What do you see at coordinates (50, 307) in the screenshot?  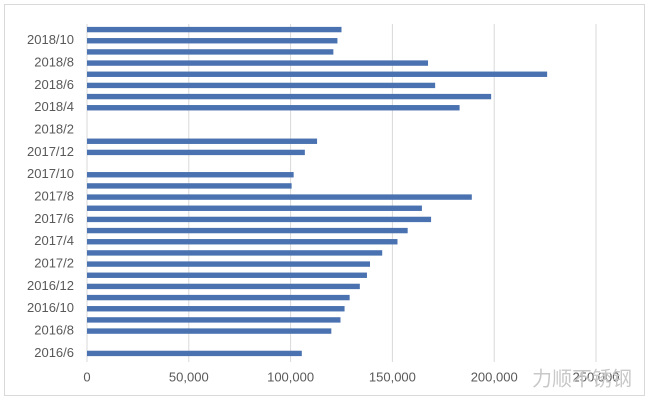 I see `y-tick-label: 2016/10` at bounding box center [50, 307].